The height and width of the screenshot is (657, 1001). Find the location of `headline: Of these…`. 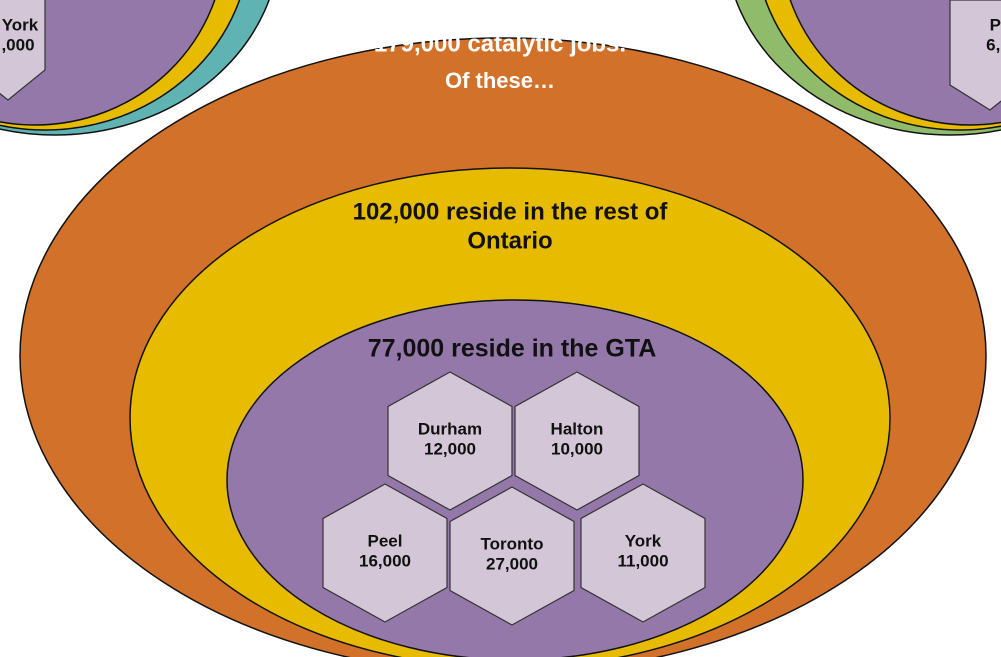

headline: Of these… is located at coordinates (500, 80).